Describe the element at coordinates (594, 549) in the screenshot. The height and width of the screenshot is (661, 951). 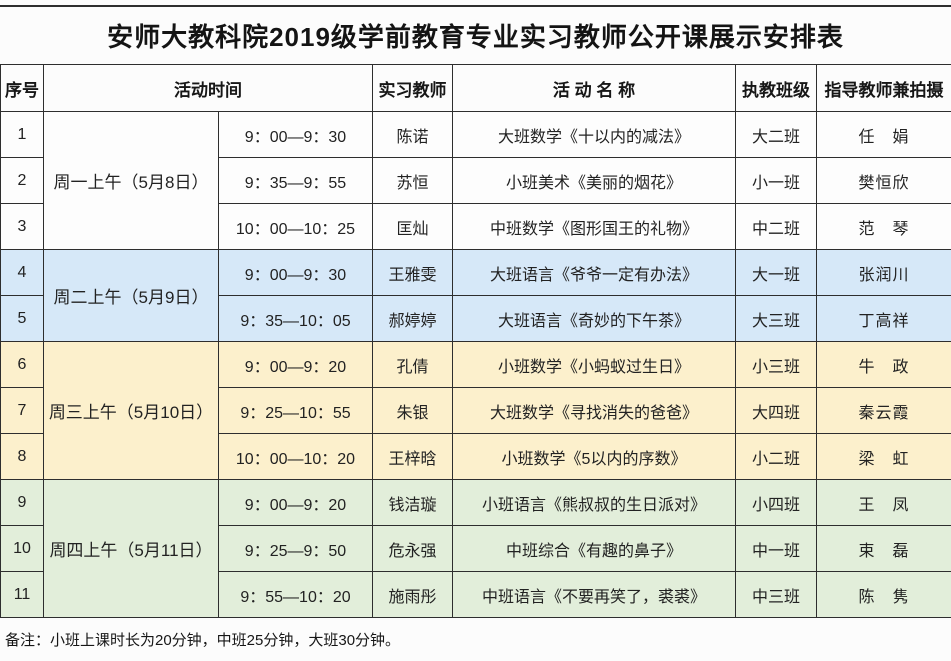
I see `activity-cell: 中班综合《有趣的鼻子》` at that location.